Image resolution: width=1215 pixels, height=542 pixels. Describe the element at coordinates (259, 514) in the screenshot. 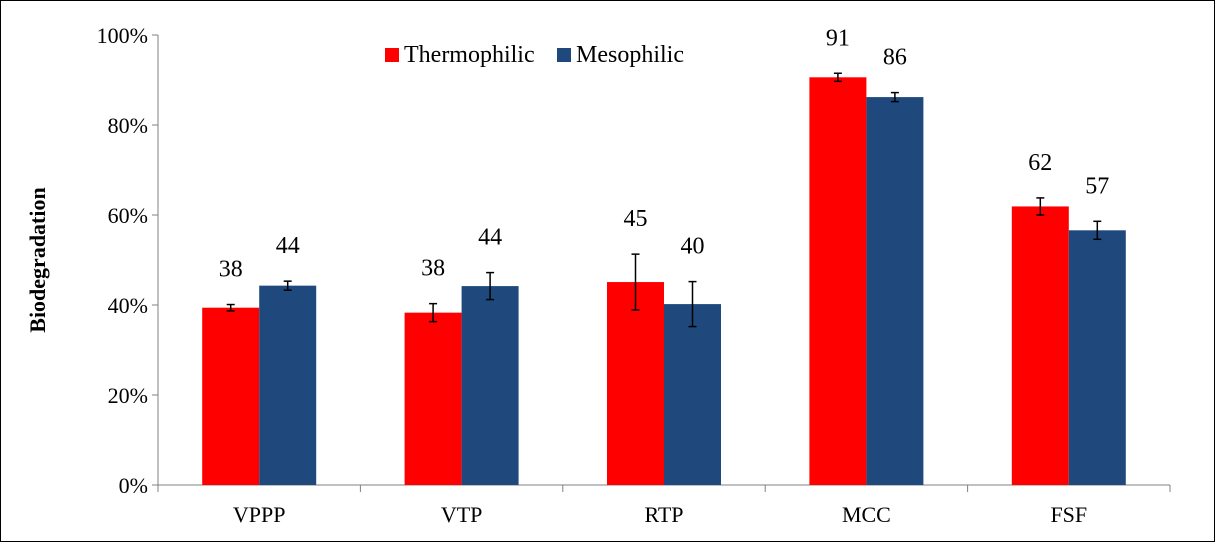

I see `x-tick-label-vppp: VPPP` at that location.